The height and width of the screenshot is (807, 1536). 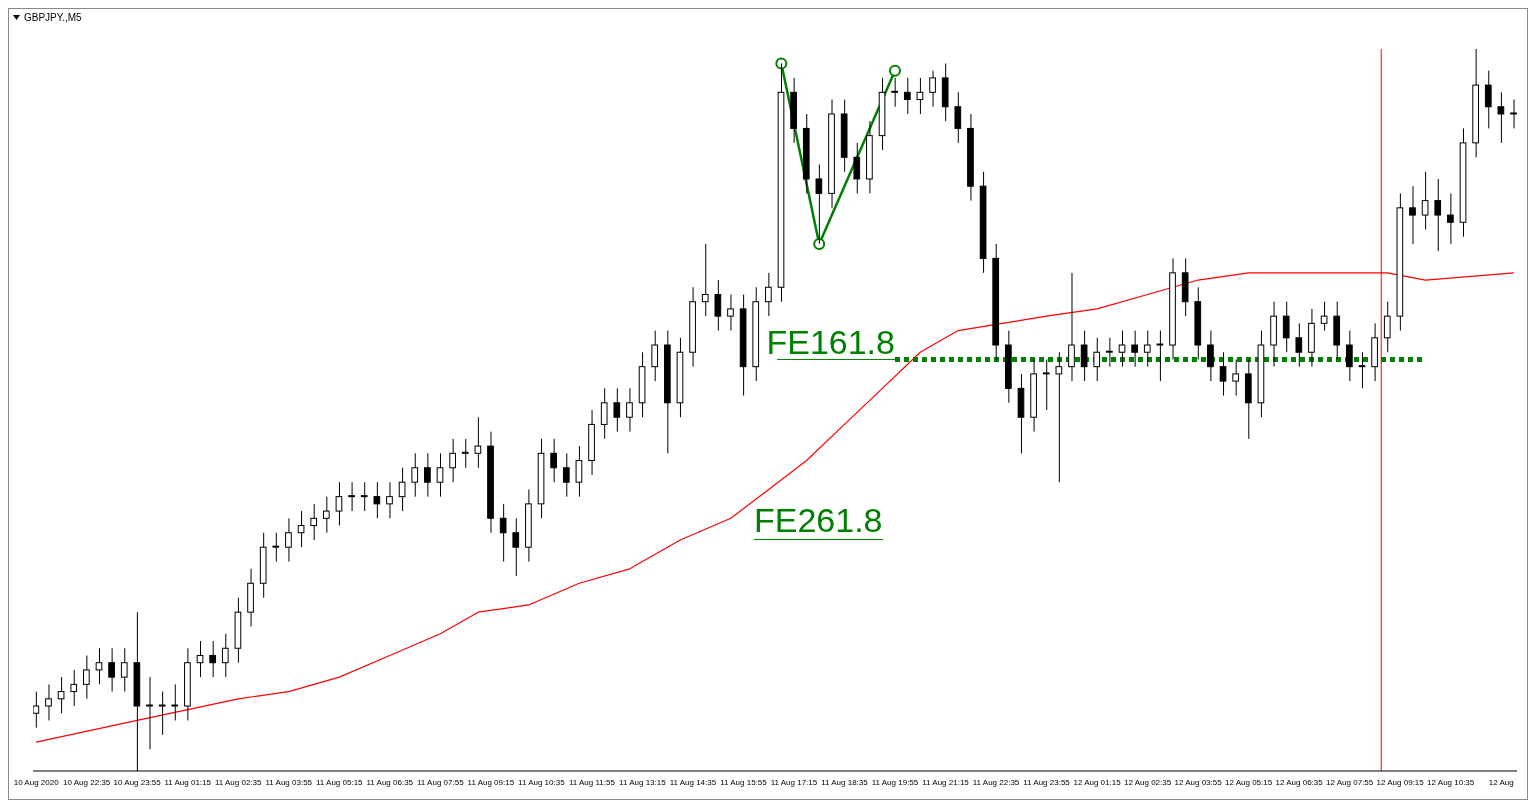 What do you see at coordinates (592, 782) in the screenshot?
I see `x-tick-label: 11 Aug 11:55` at bounding box center [592, 782].